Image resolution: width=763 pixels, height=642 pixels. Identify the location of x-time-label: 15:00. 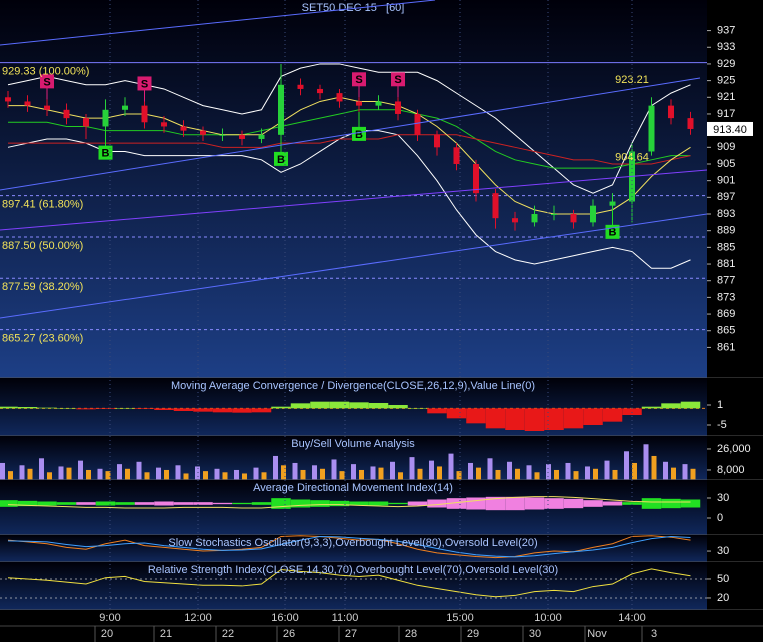
(460, 618).